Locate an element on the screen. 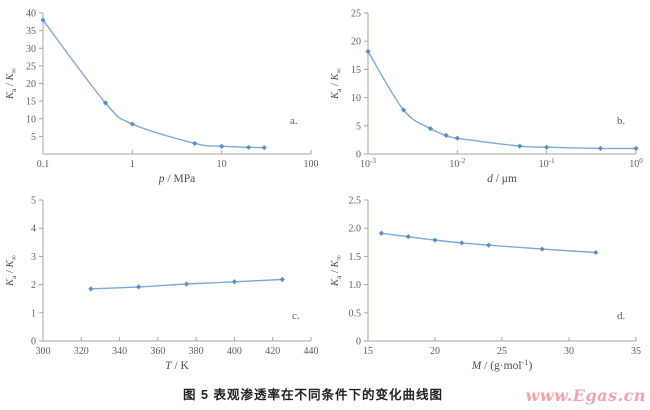 The image size is (650, 410). panel-tag-d: d. is located at coordinates (621, 316).